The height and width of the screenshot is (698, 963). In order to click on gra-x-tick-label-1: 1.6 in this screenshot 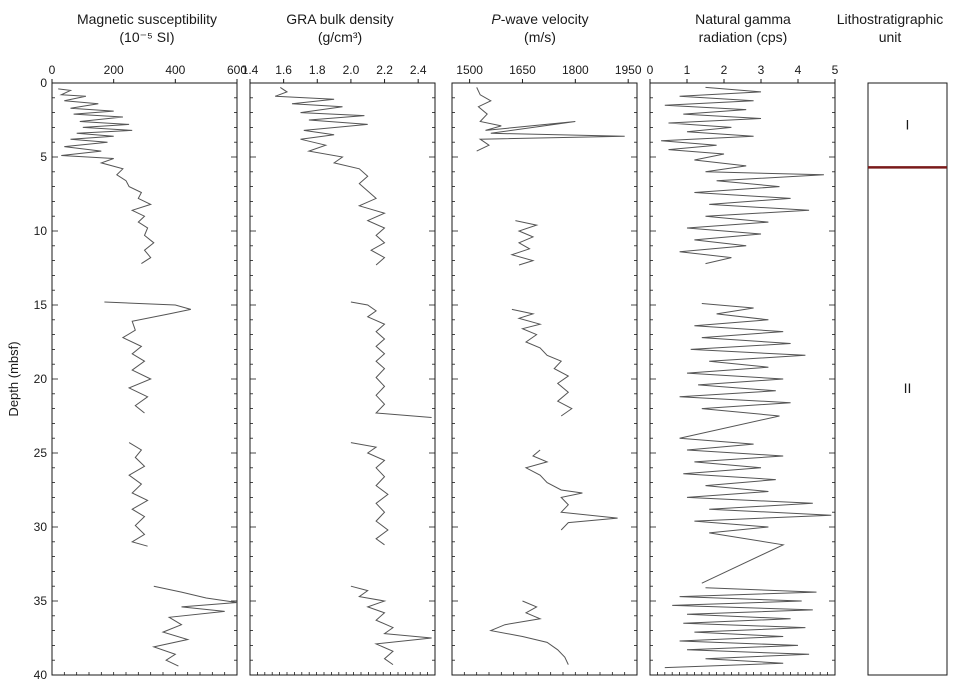, I will do `click(283, 70)`.